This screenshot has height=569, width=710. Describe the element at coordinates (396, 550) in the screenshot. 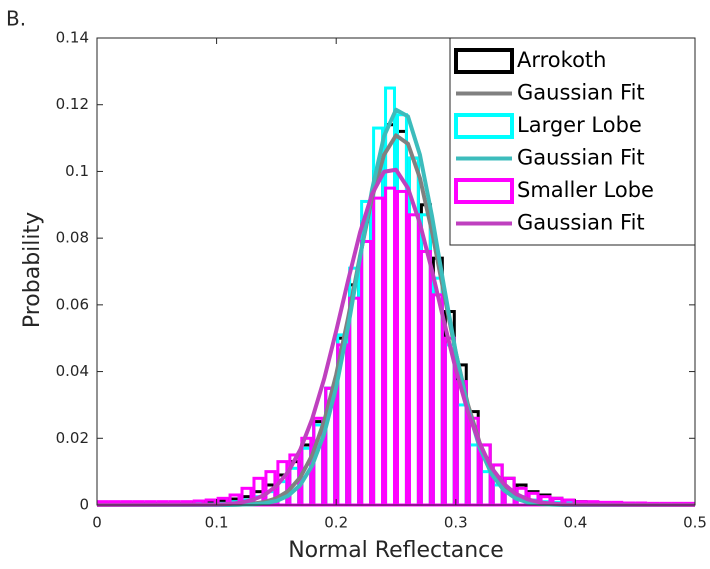

I see `x-axis-label: Normal Reflectance` at that location.